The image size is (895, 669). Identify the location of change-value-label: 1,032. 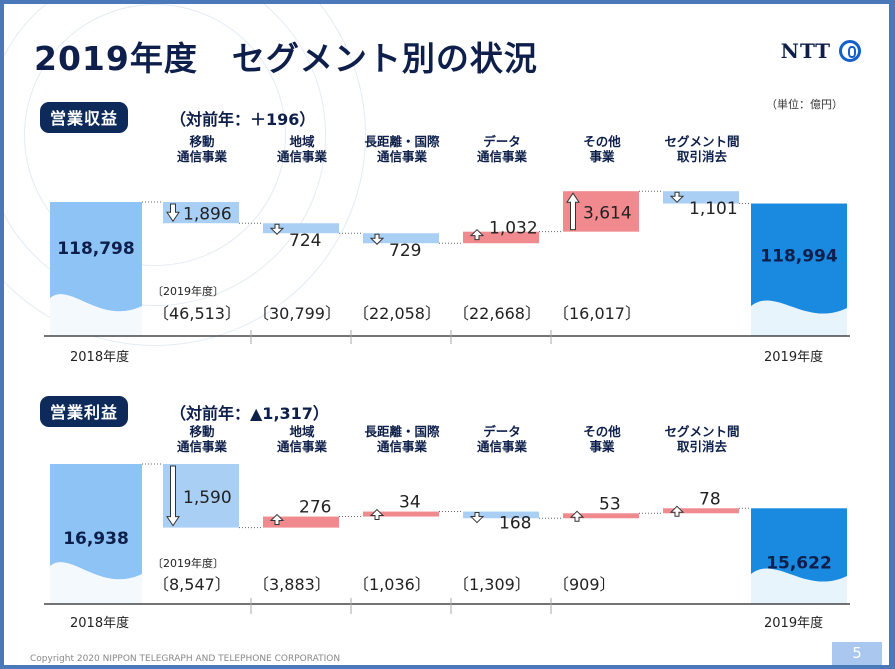
(513, 229).